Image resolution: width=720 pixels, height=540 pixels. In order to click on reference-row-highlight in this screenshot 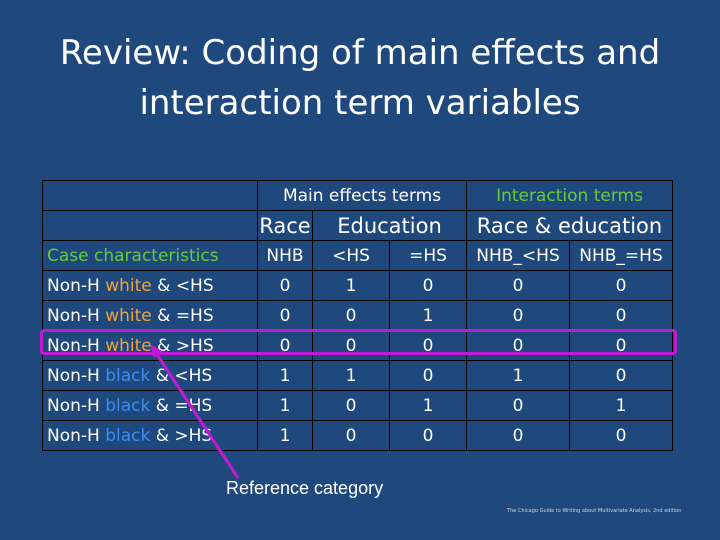, I will do `click(358, 342)`.